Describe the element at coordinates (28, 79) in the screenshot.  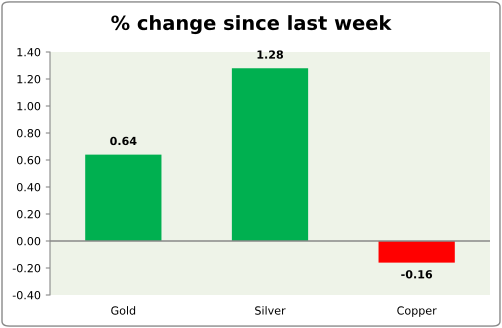
I see `y-tick-label: 1.20` at that location.